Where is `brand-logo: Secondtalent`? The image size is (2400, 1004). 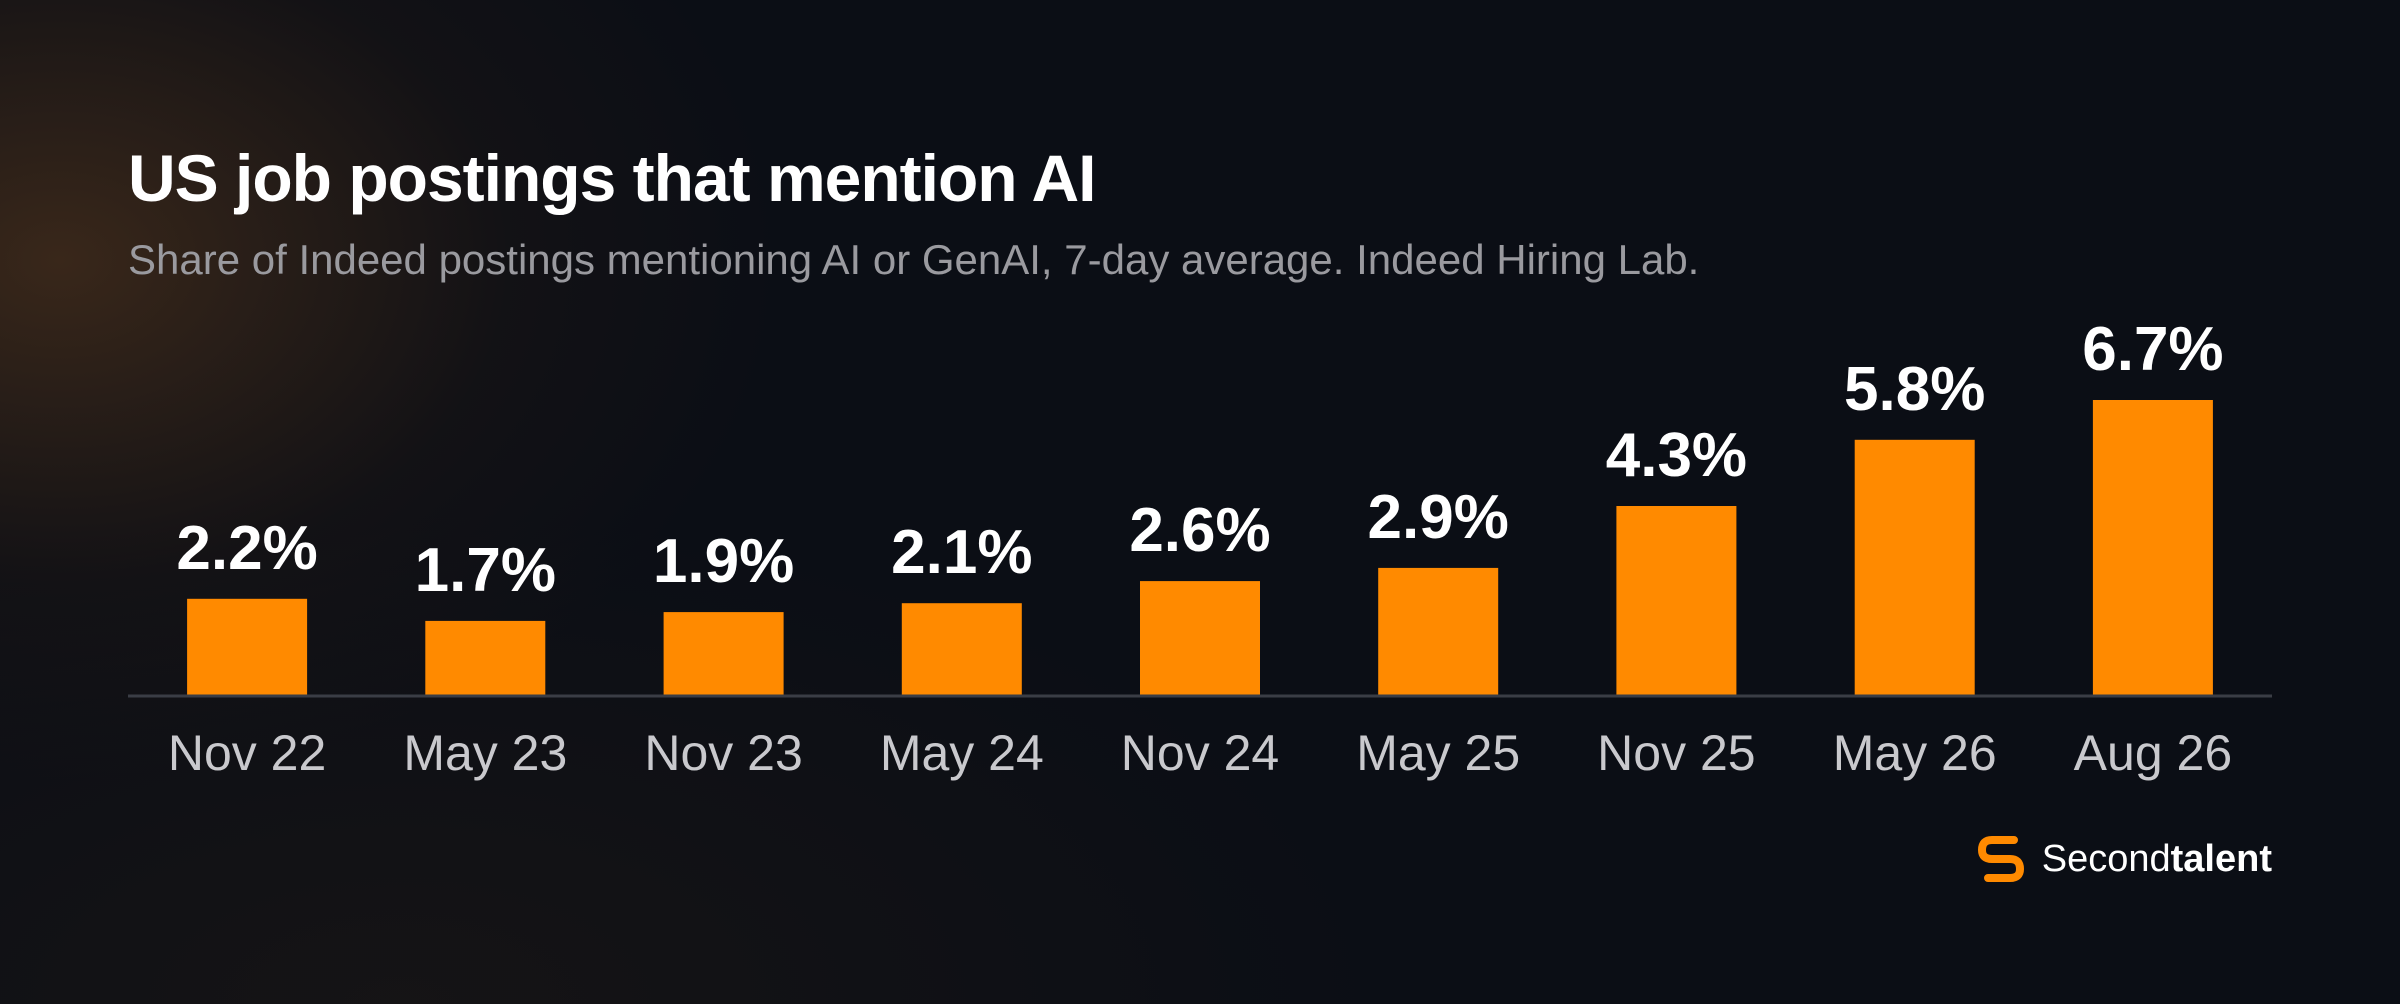
brand-logo: Secondtalent is located at coordinates (2123, 859).